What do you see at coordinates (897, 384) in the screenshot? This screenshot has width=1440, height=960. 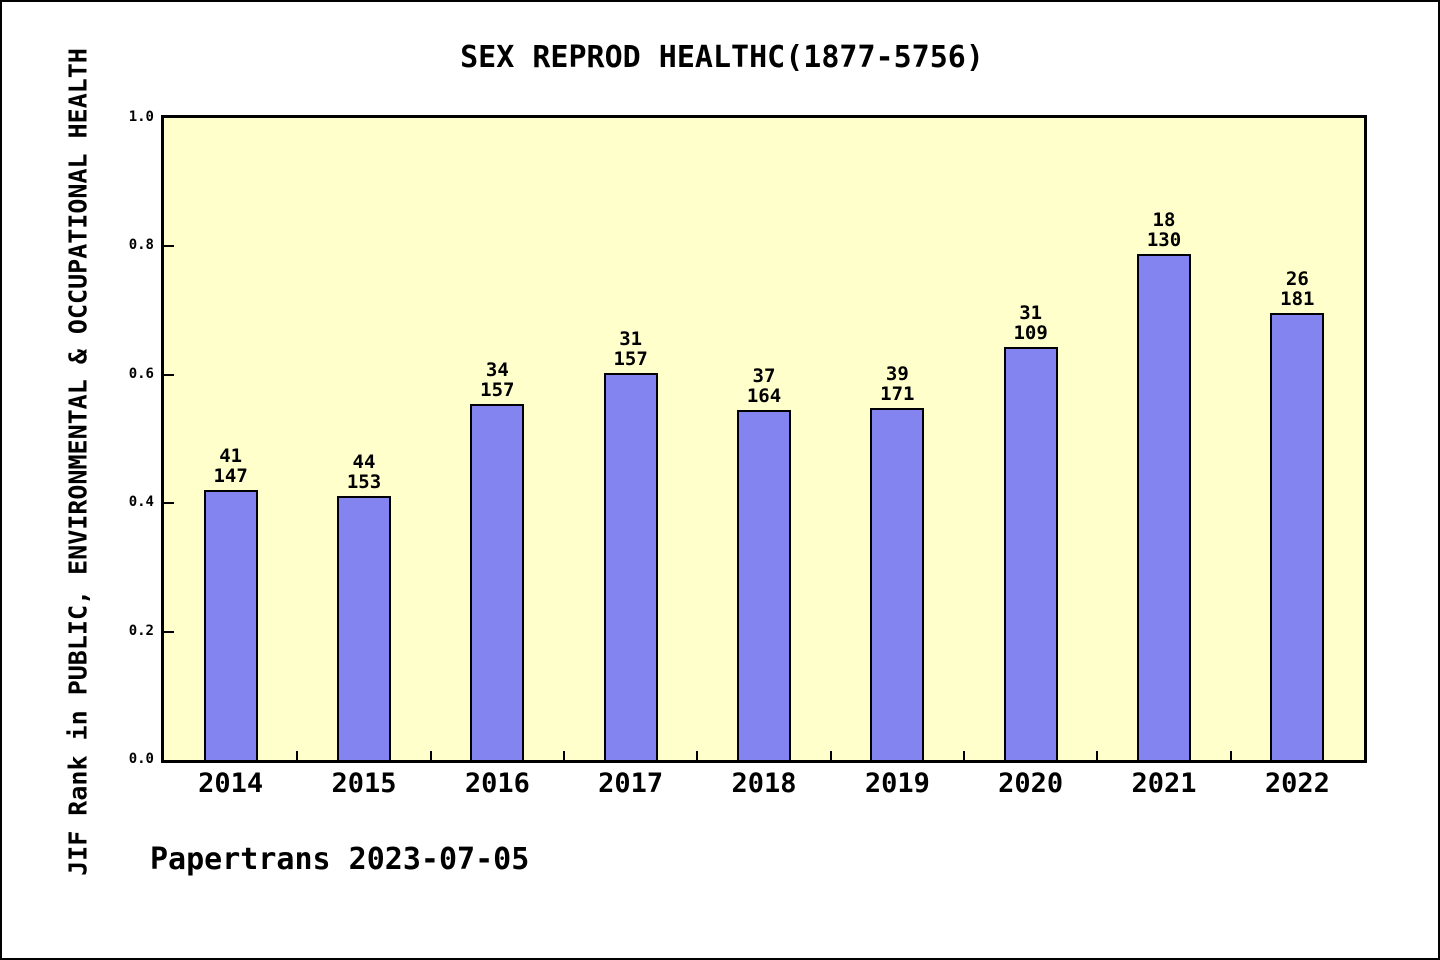 I see `bar-value-label-2019: 39 171` at bounding box center [897, 384].